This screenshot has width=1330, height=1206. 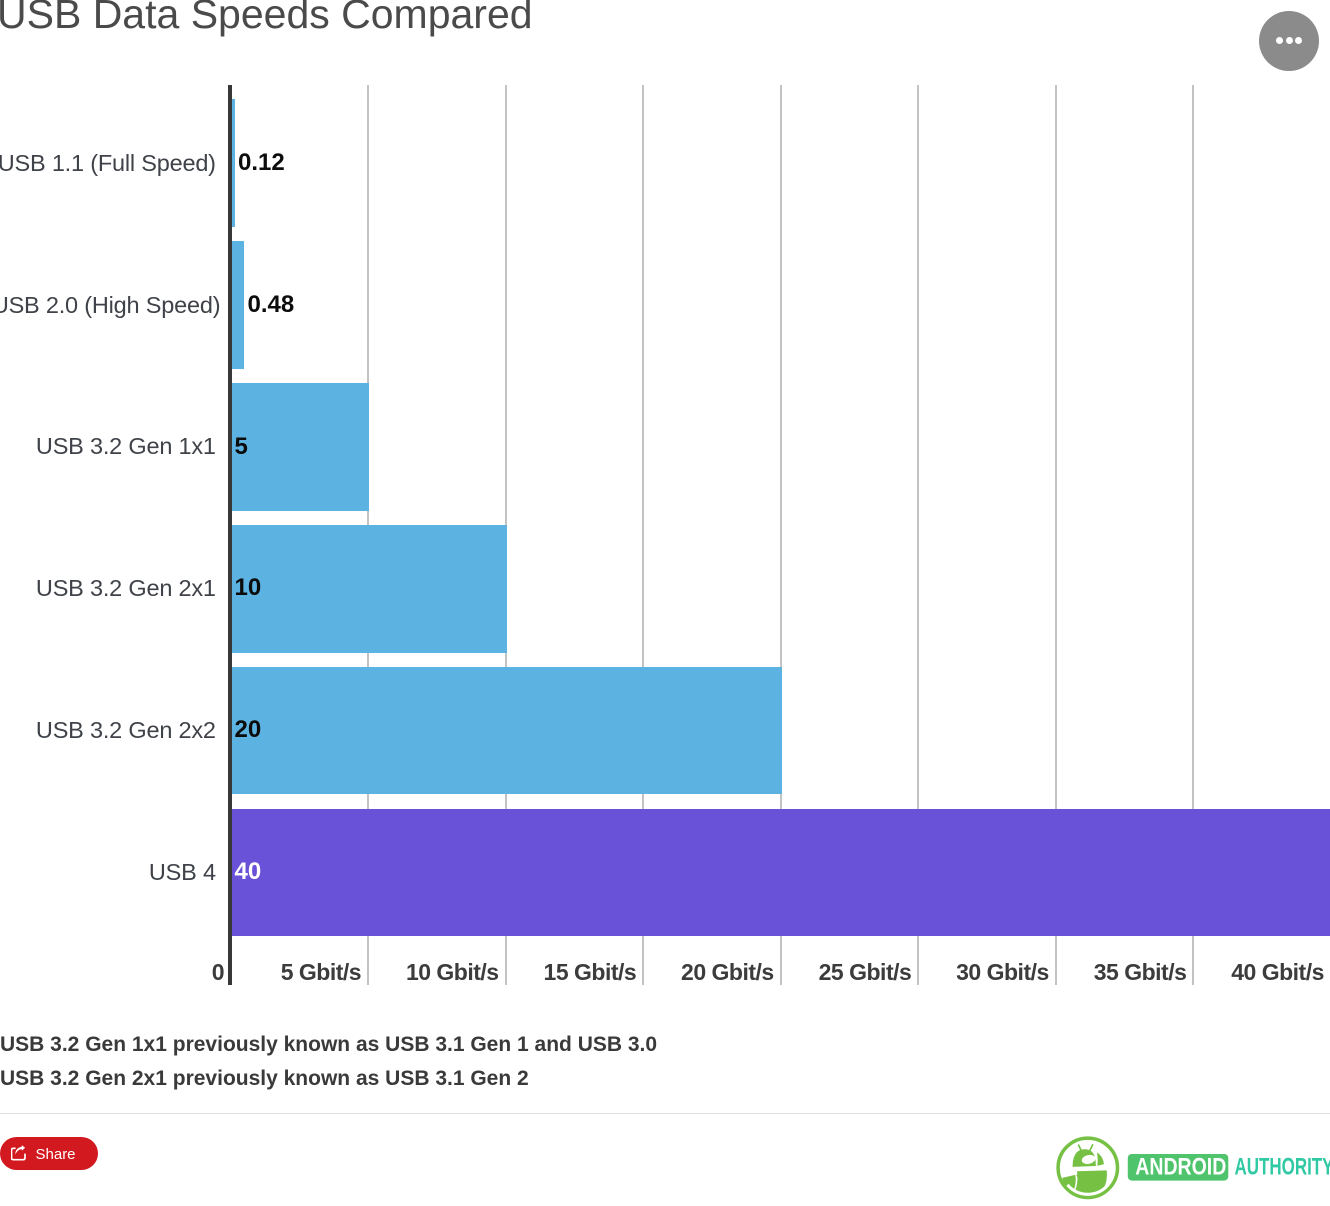 What do you see at coordinates (1282, 1166) in the screenshot?
I see `svg-text: AUTHORITY` at bounding box center [1282, 1166].